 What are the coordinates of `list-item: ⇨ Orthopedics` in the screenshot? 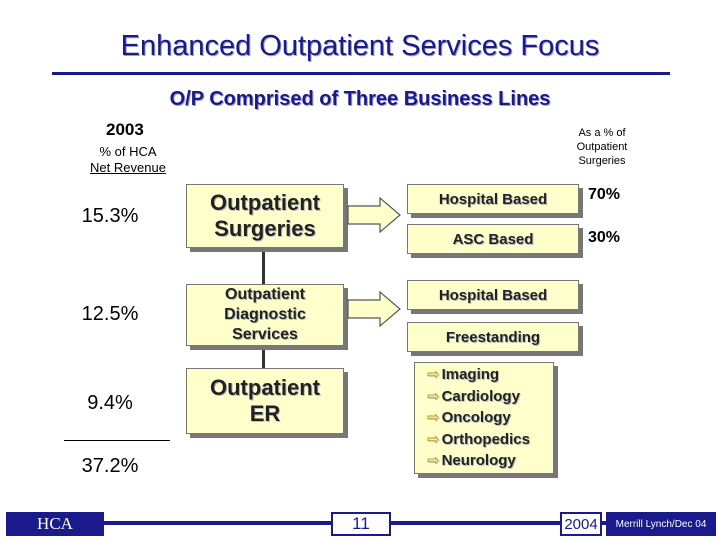 It's located at (478, 439).